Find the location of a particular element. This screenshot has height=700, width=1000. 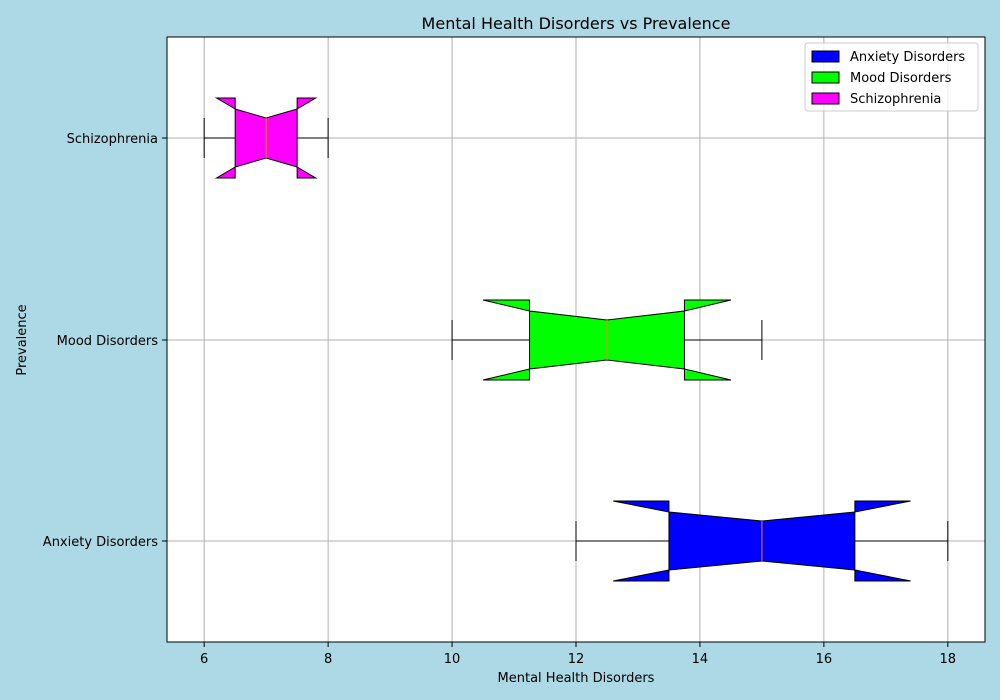

x-axis-label: Mental Health Disorders is located at coordinates (576, 678).